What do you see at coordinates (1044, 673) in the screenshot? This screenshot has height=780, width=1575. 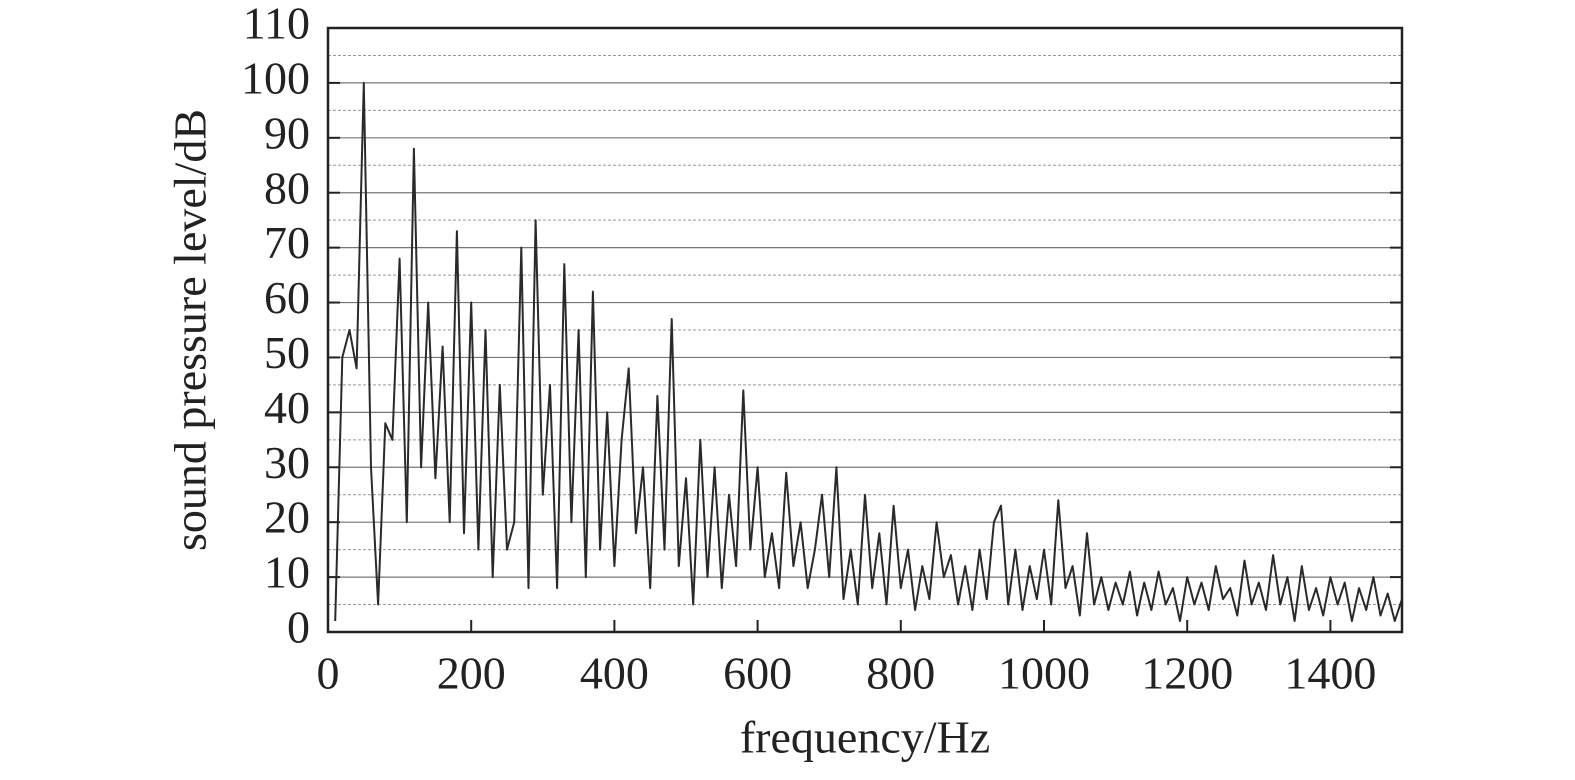 I see `x-tick-label: 1000` at bounding box center [1044, 673].